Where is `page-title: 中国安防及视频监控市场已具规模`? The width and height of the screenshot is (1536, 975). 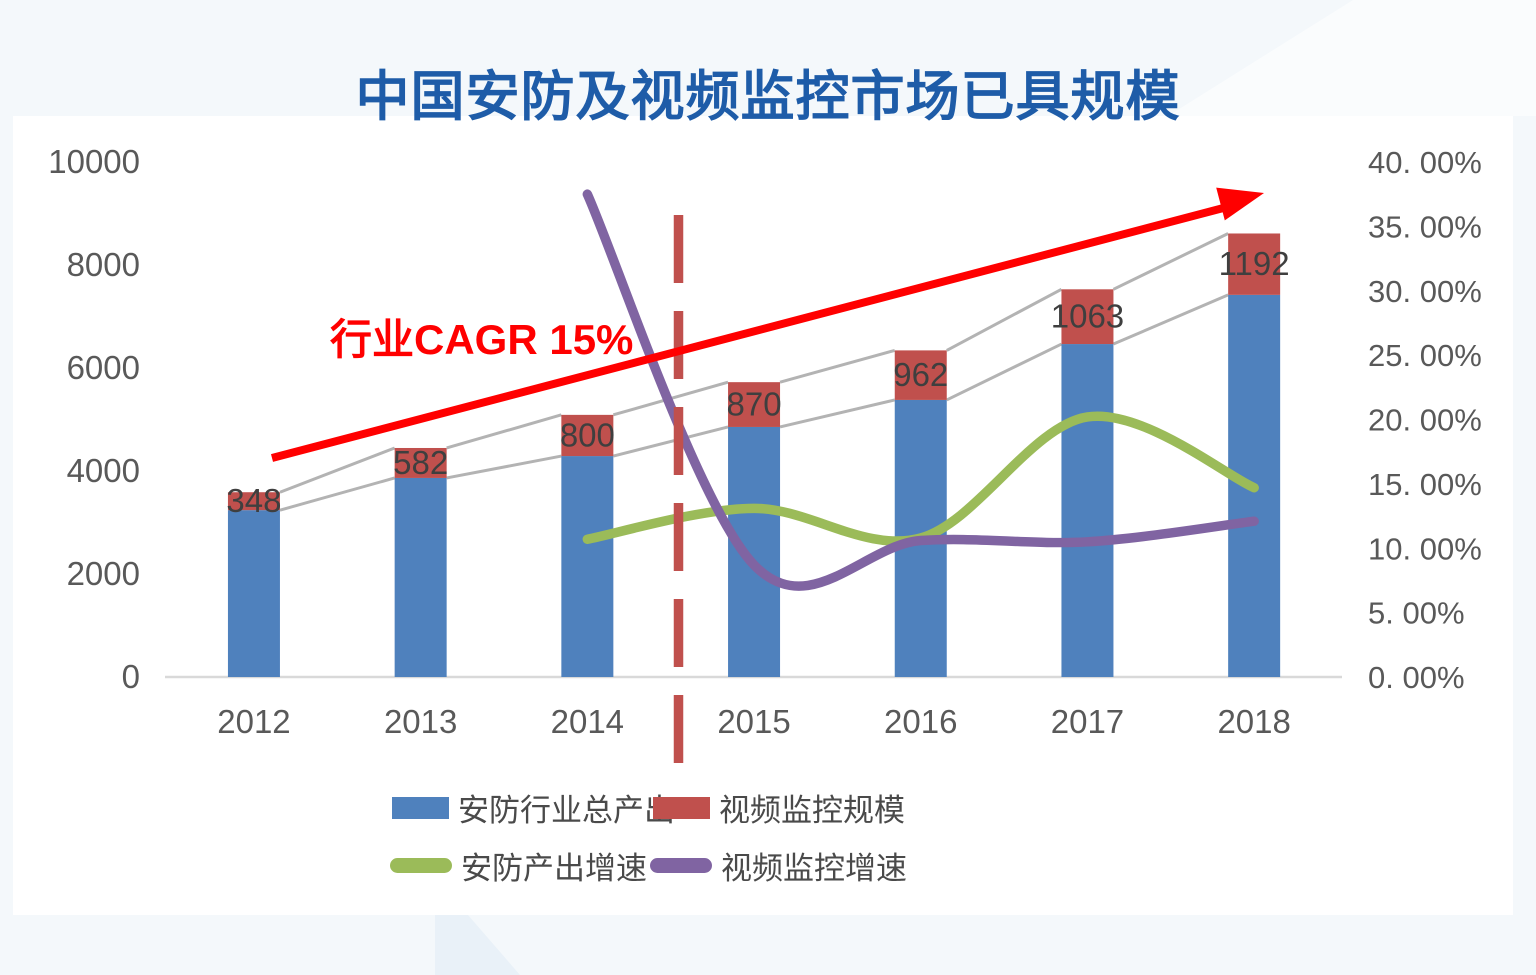 page-title: 中国安防及视频监控市场已具规模 is located at coordinates (768, 97).